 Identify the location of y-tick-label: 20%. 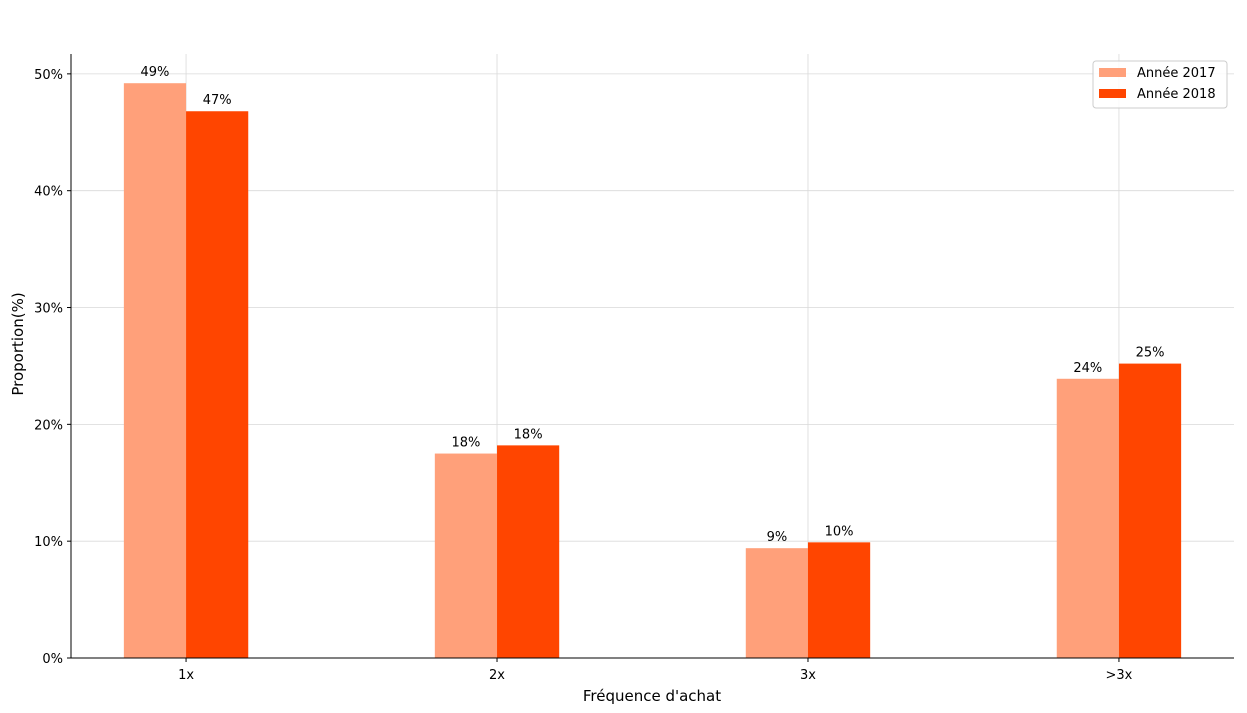
(48, 425).